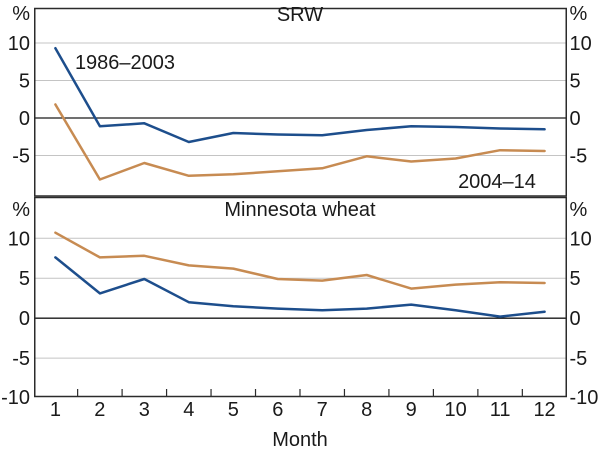  I want to click on series-label-1986-2003: 1986–2003, so click(125, 63).